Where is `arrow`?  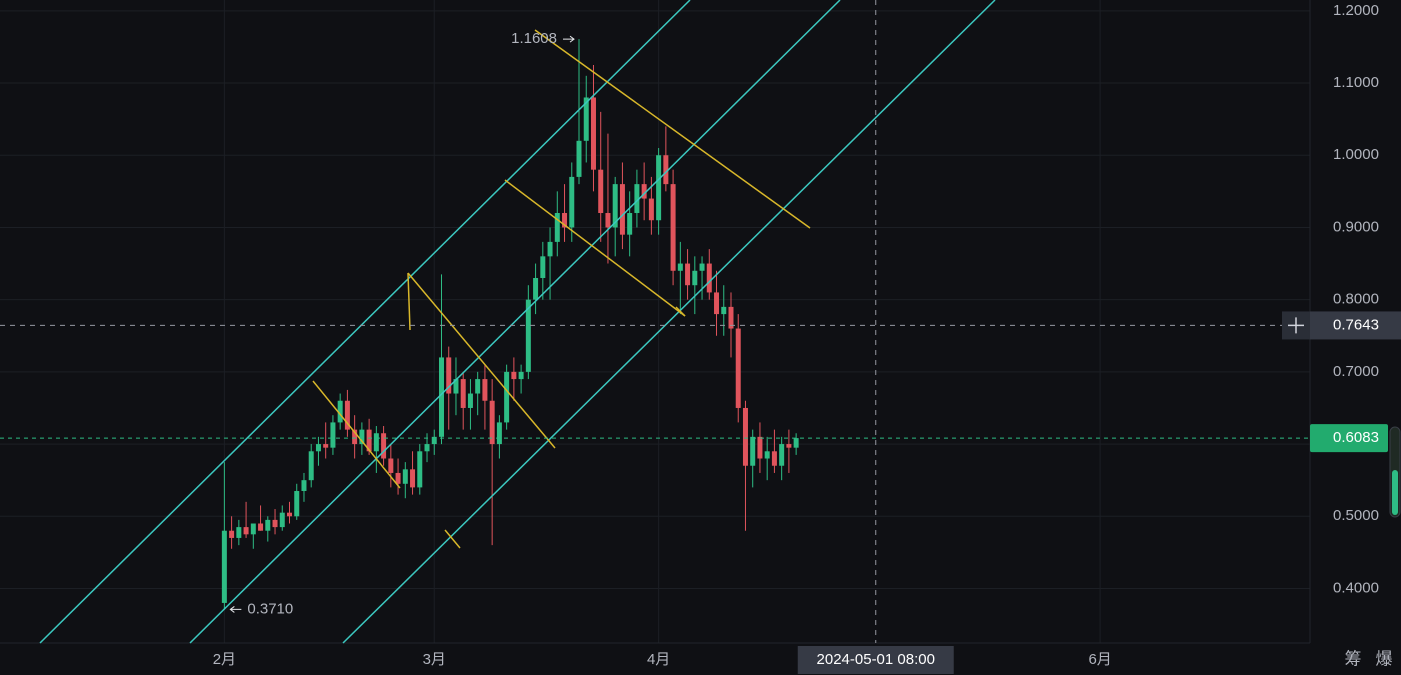 arrow is located at coordinates (569, 39).